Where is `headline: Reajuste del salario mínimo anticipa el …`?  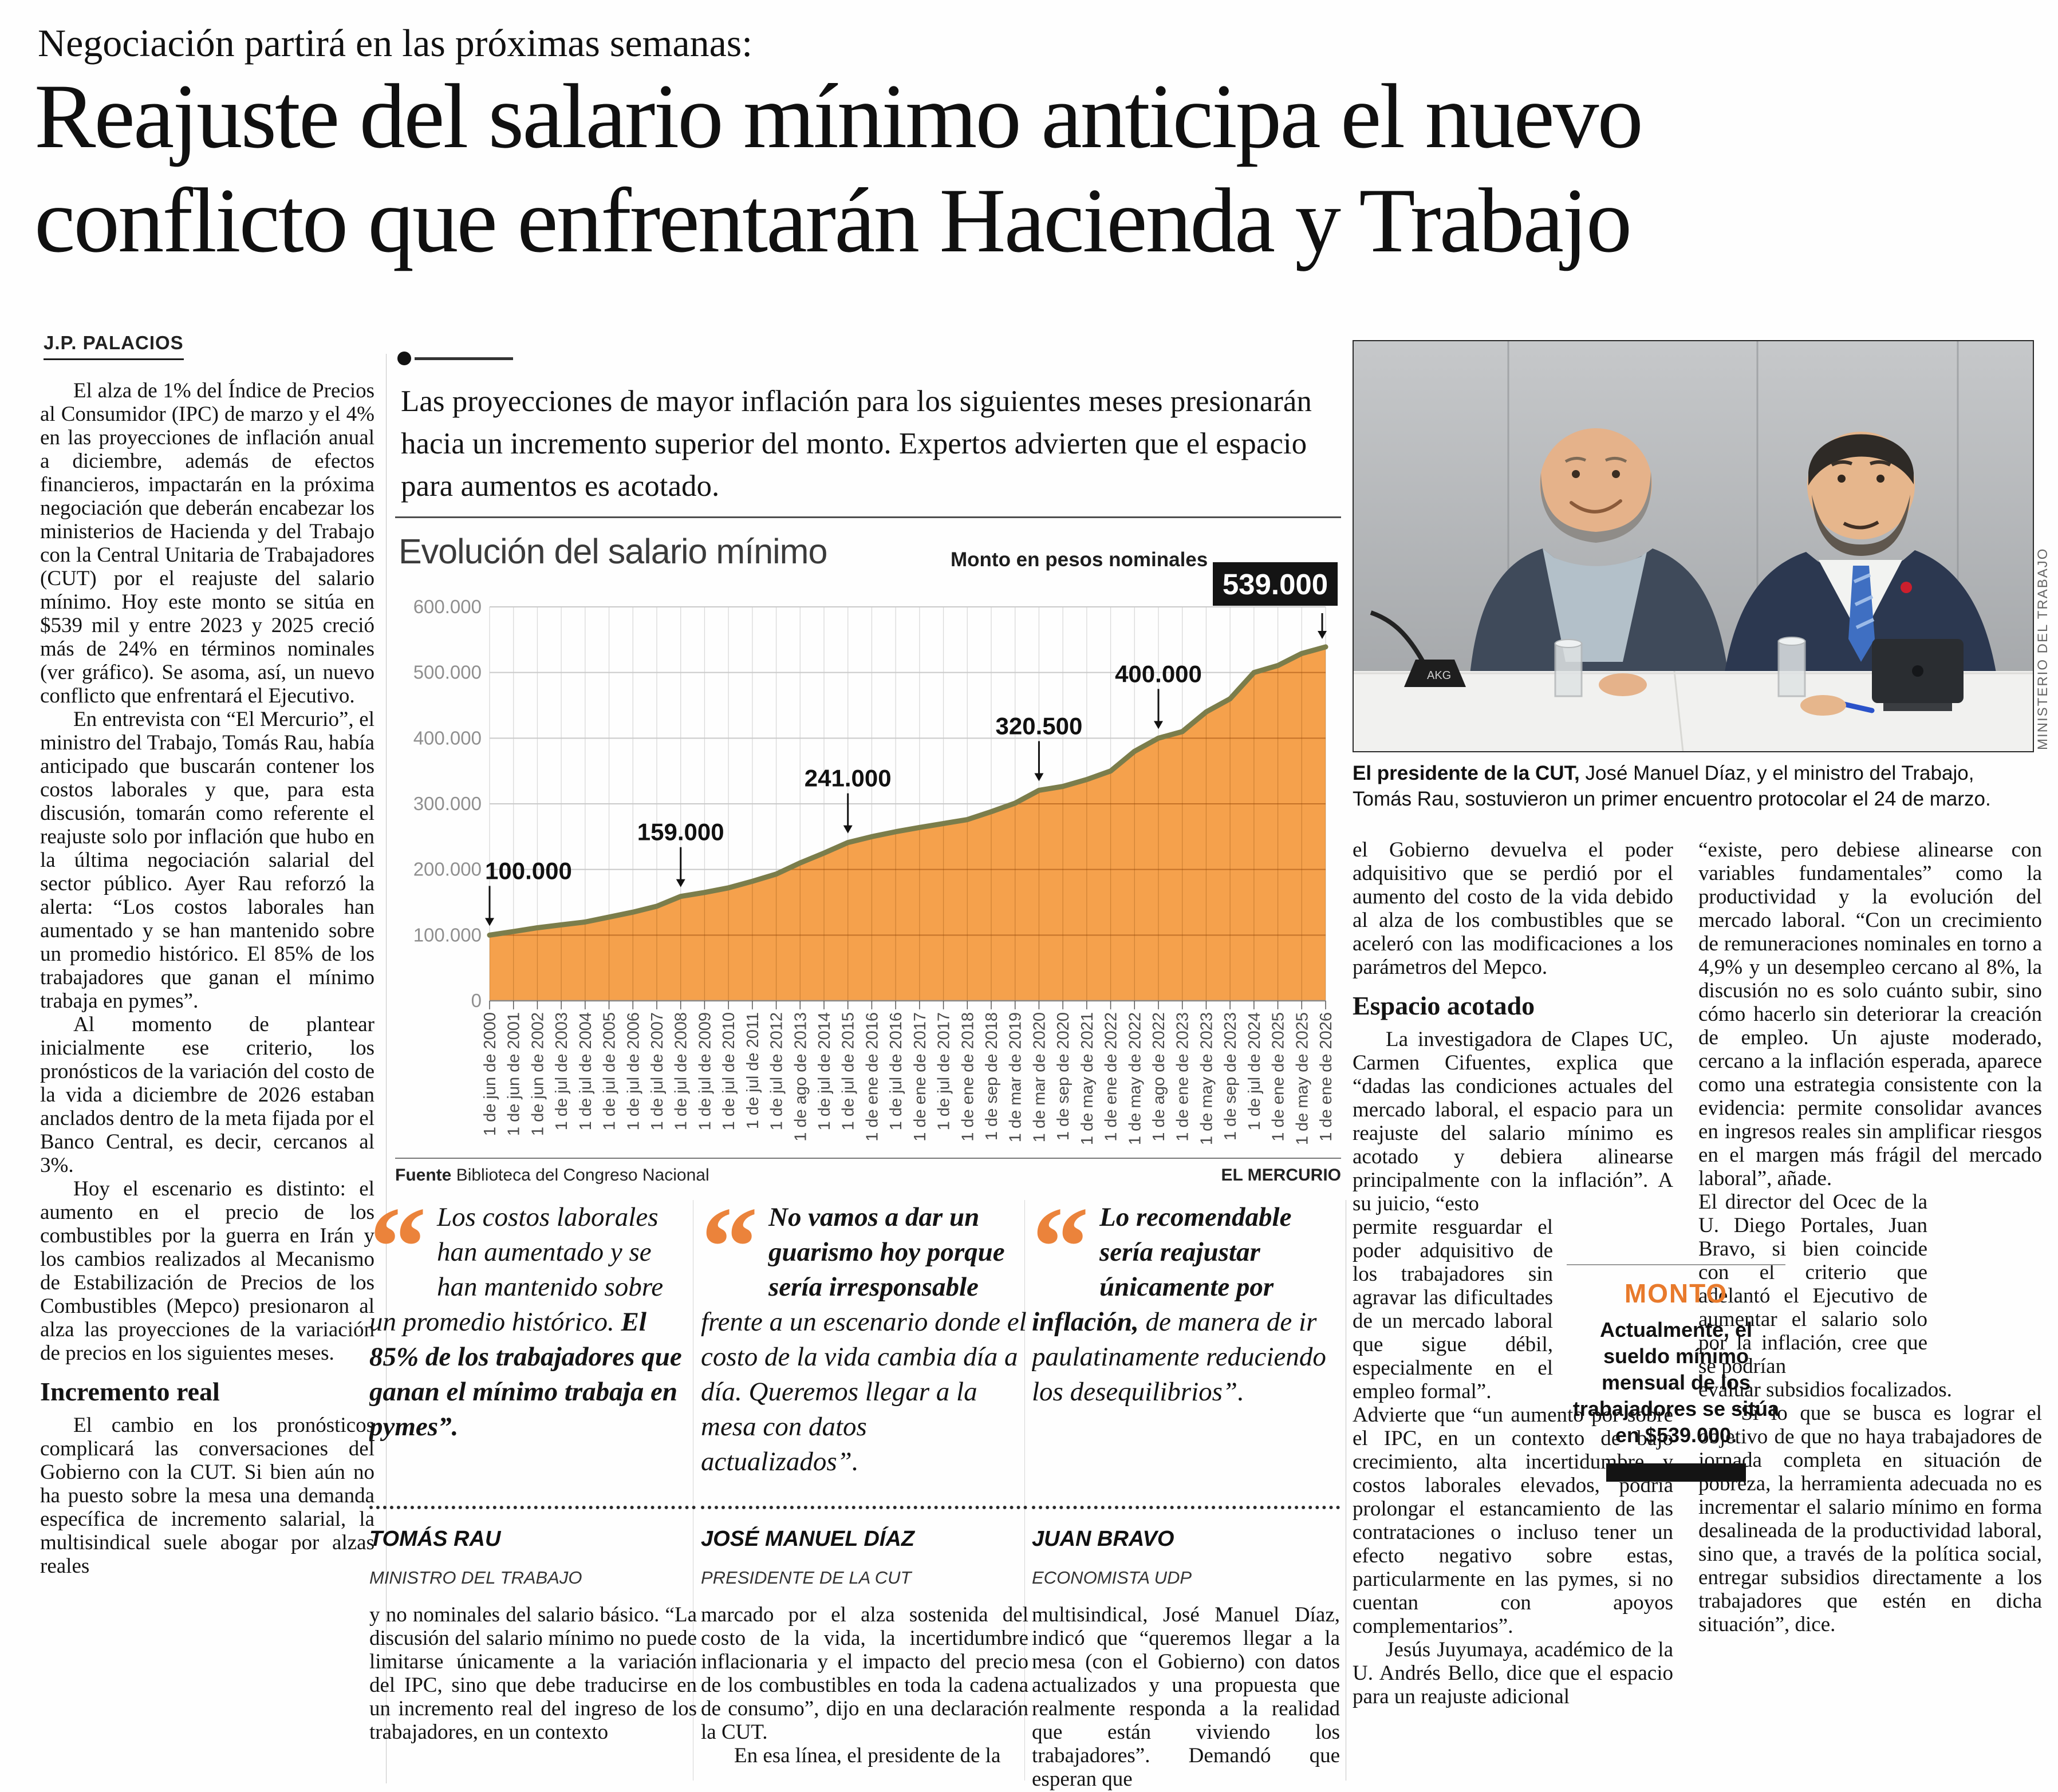 headline: Reajuste del salario mínimo anticipa el … is located at coordinates (1034, 169).